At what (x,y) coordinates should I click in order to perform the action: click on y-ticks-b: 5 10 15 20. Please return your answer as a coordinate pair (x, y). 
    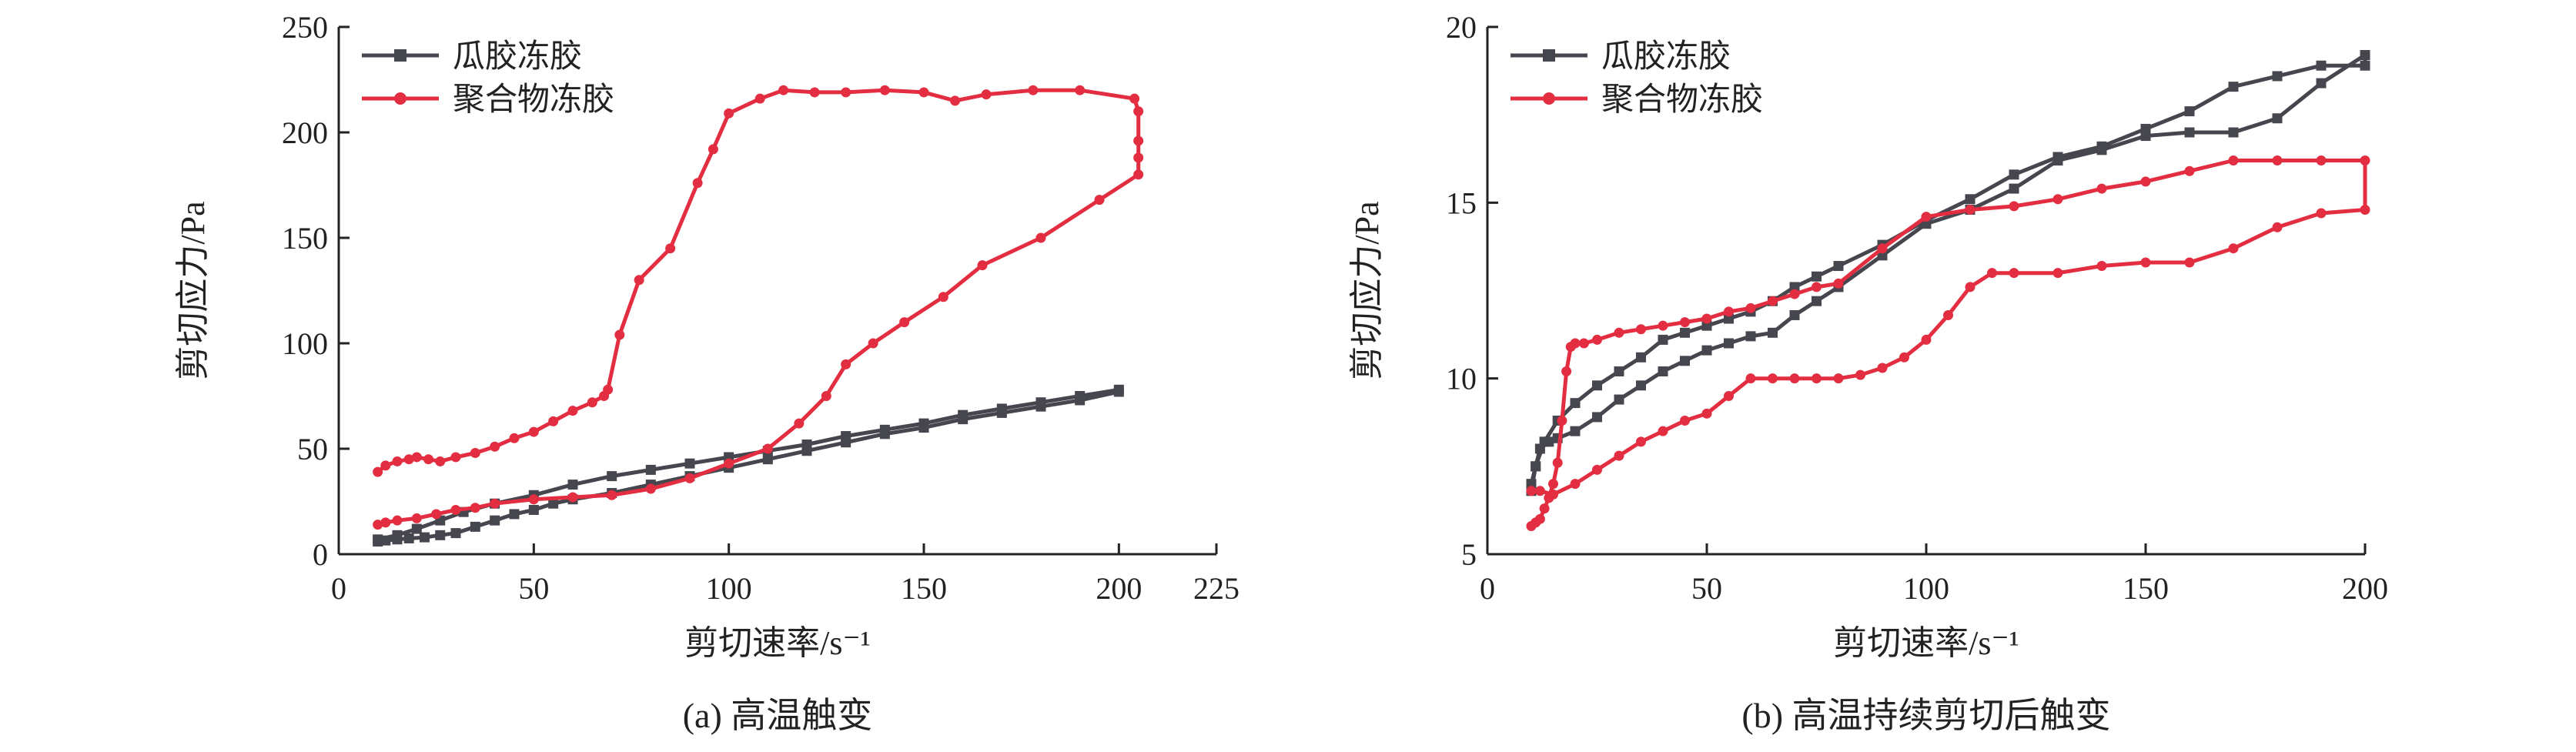
    Looking at the image, I should click on (1472, 291).